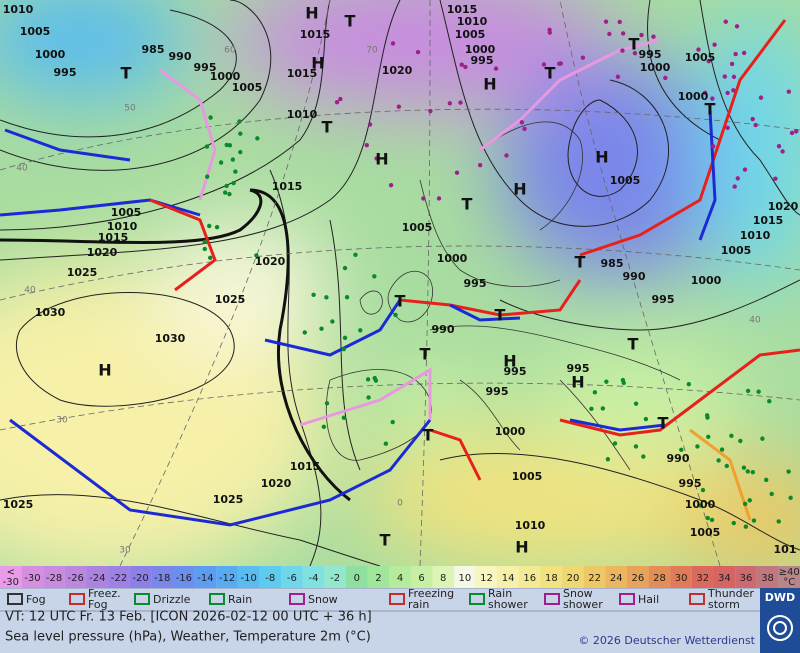 This screenshot has height=653, width=800. What do you see at coordinates (785, 549) in the screenshot?
I see `pressure-label: 101` at bounding box center [785, 549].